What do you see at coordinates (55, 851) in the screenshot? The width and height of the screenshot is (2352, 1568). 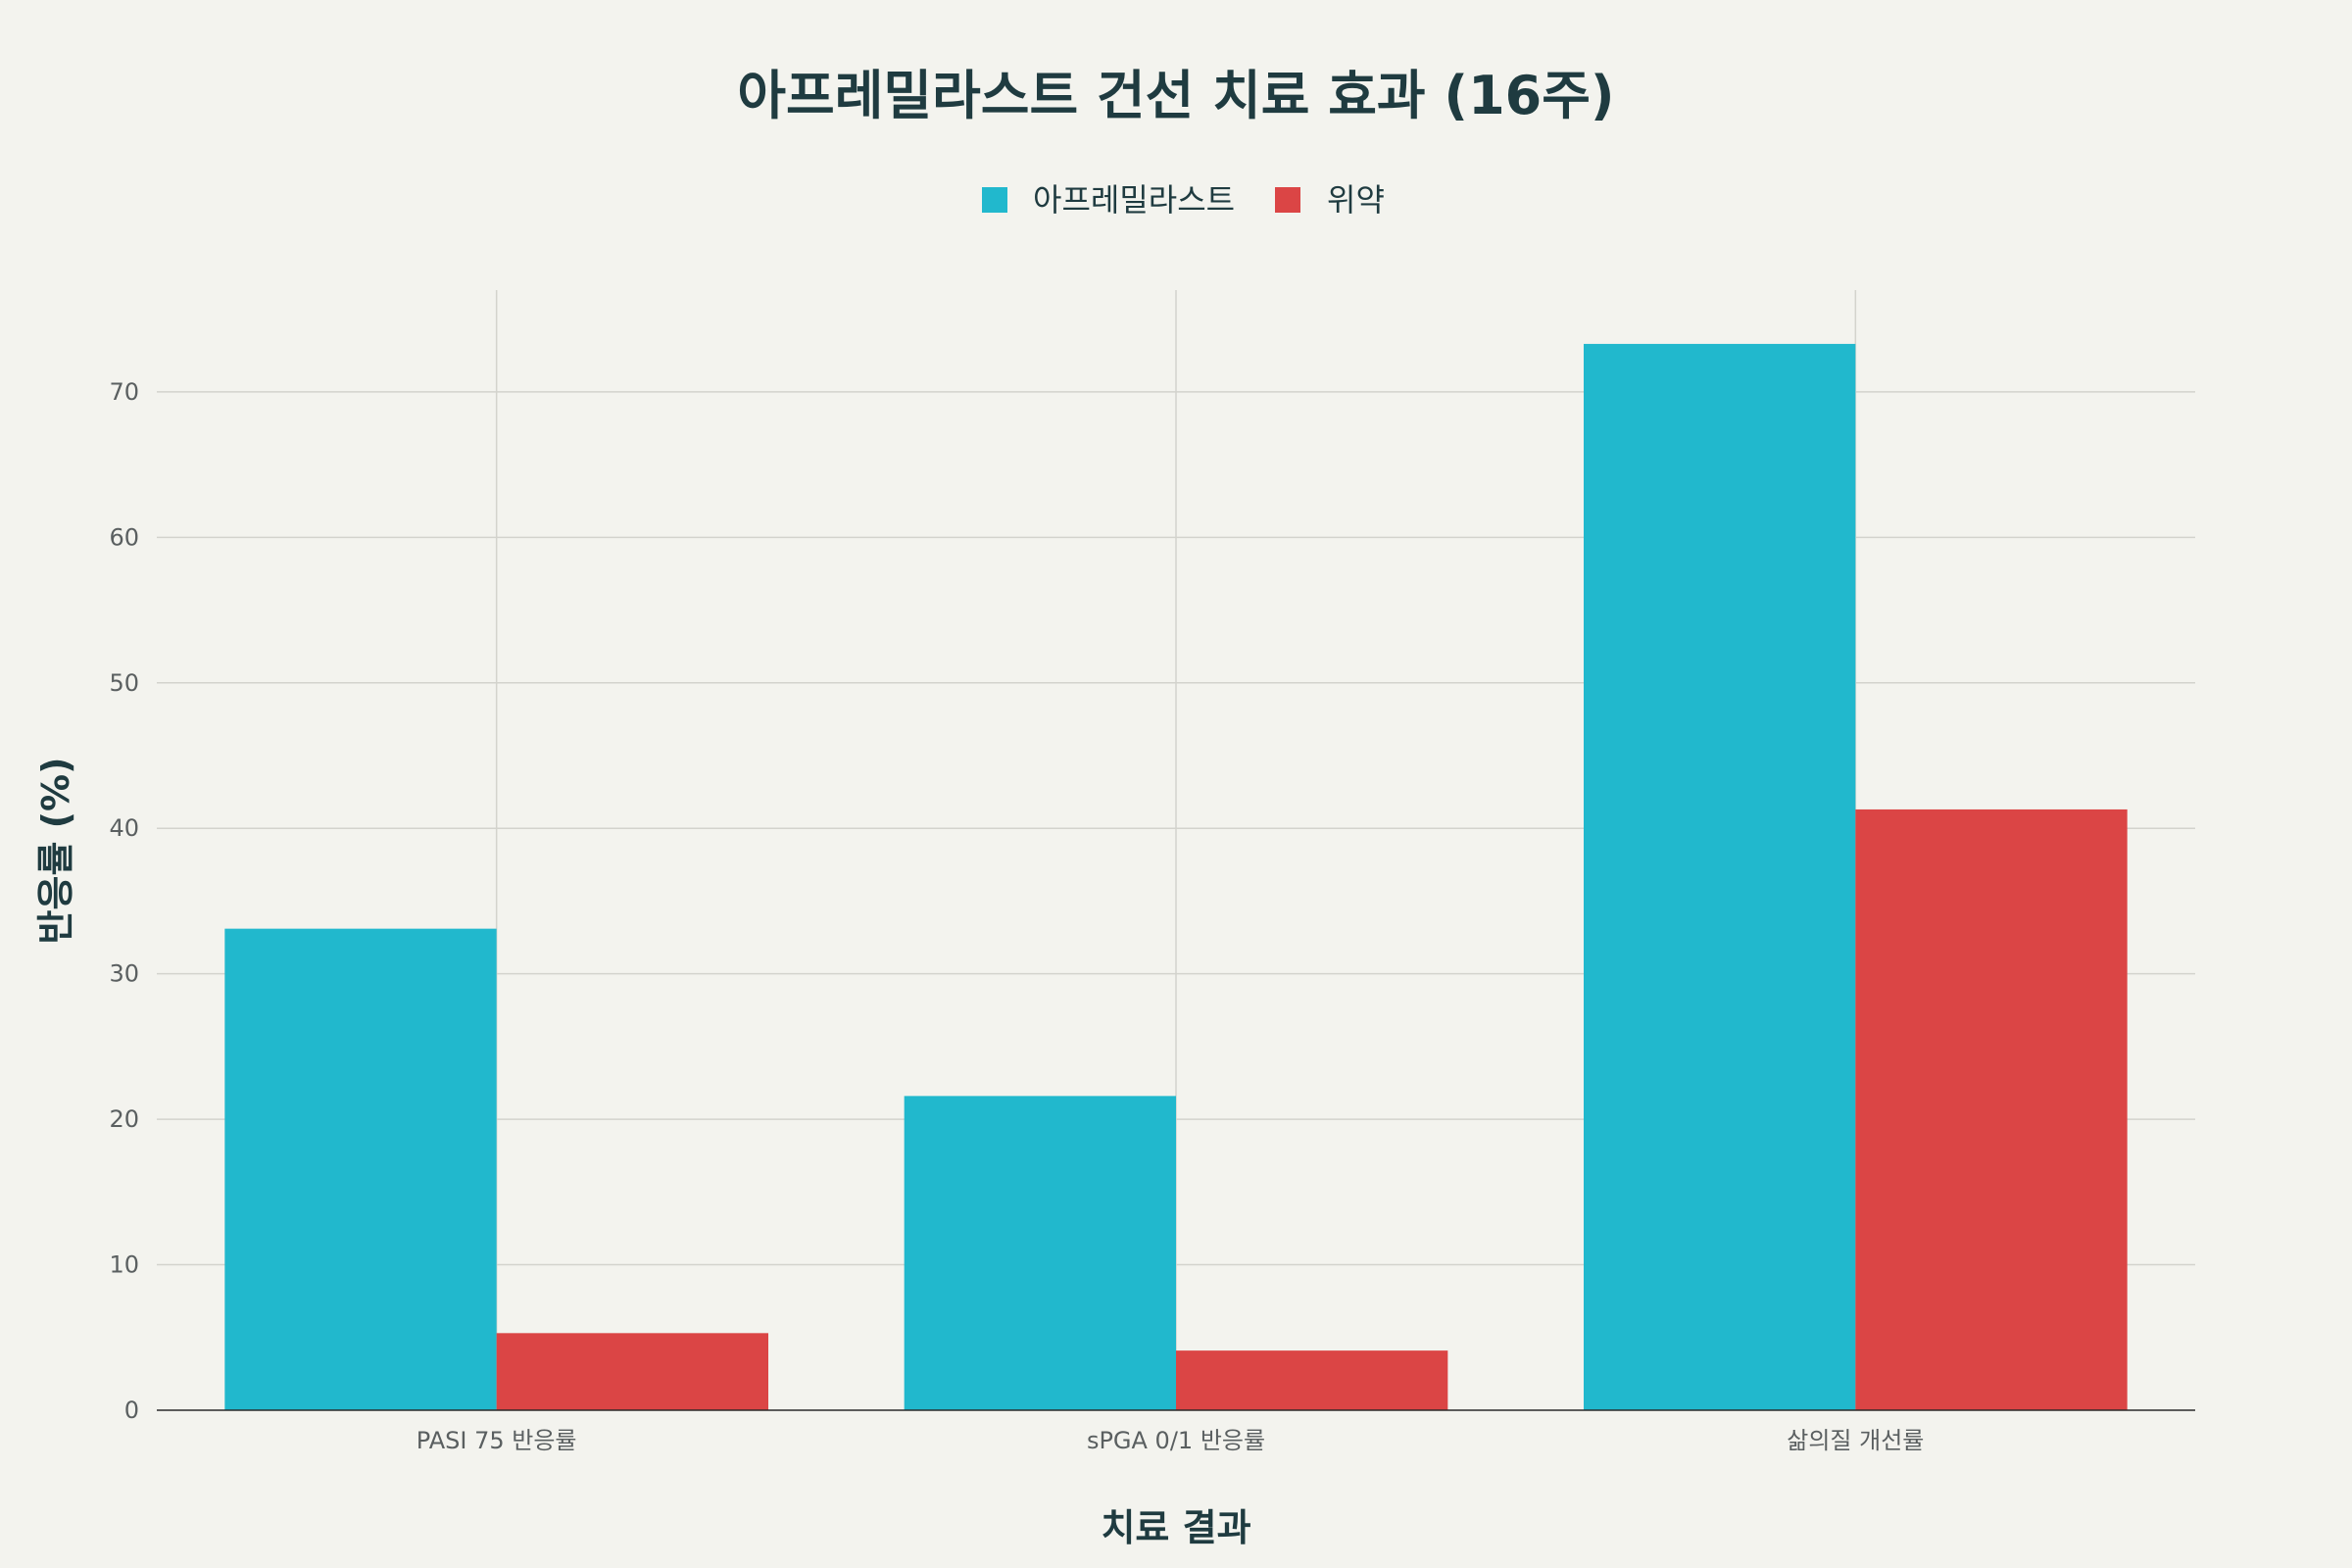 I see `y-axis-title: 반응률 (%)` at bounding box center [55, 851].